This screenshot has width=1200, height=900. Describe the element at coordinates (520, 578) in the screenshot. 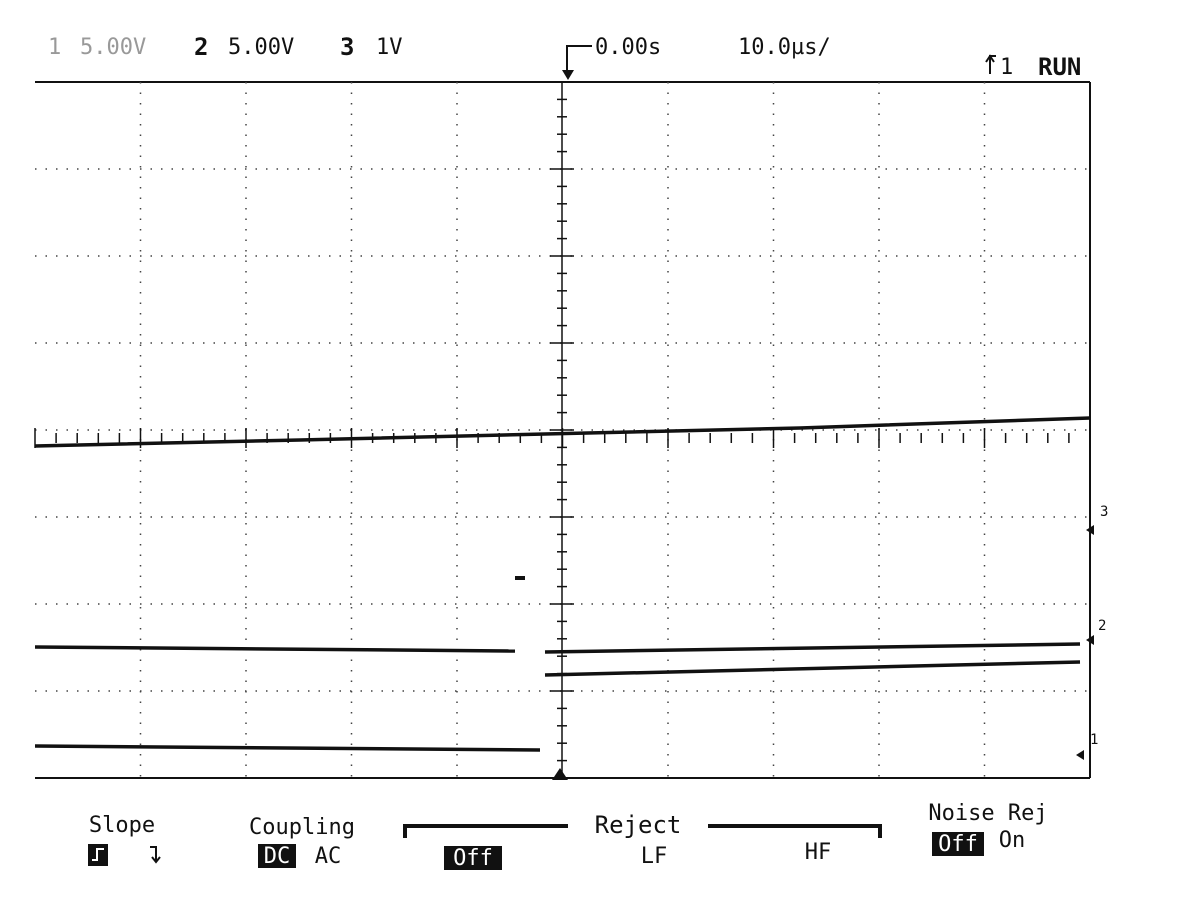

I see `trace-fragment` at that location.